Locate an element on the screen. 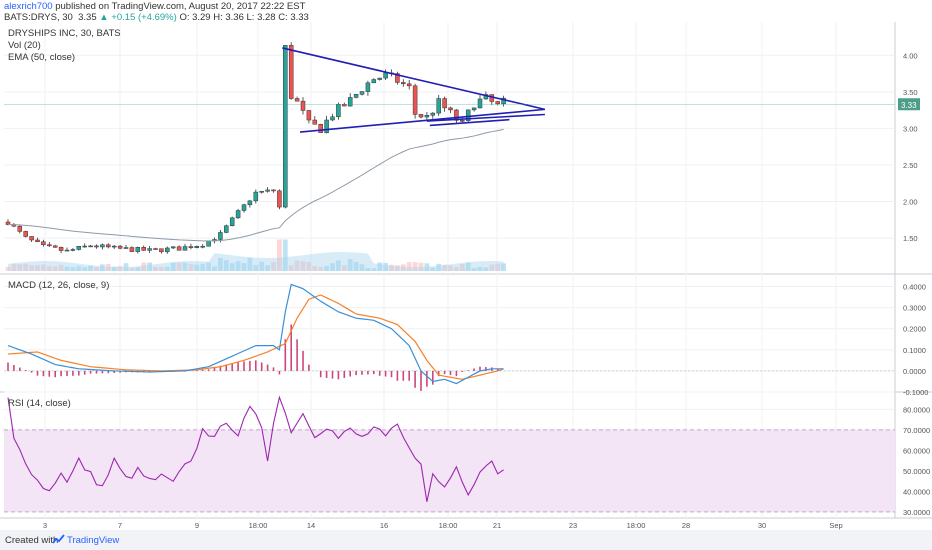 Image resolution: width=932 pixels, height=550 pixels. price-tick-label: 2.50 is located at coordinates (910, 165).